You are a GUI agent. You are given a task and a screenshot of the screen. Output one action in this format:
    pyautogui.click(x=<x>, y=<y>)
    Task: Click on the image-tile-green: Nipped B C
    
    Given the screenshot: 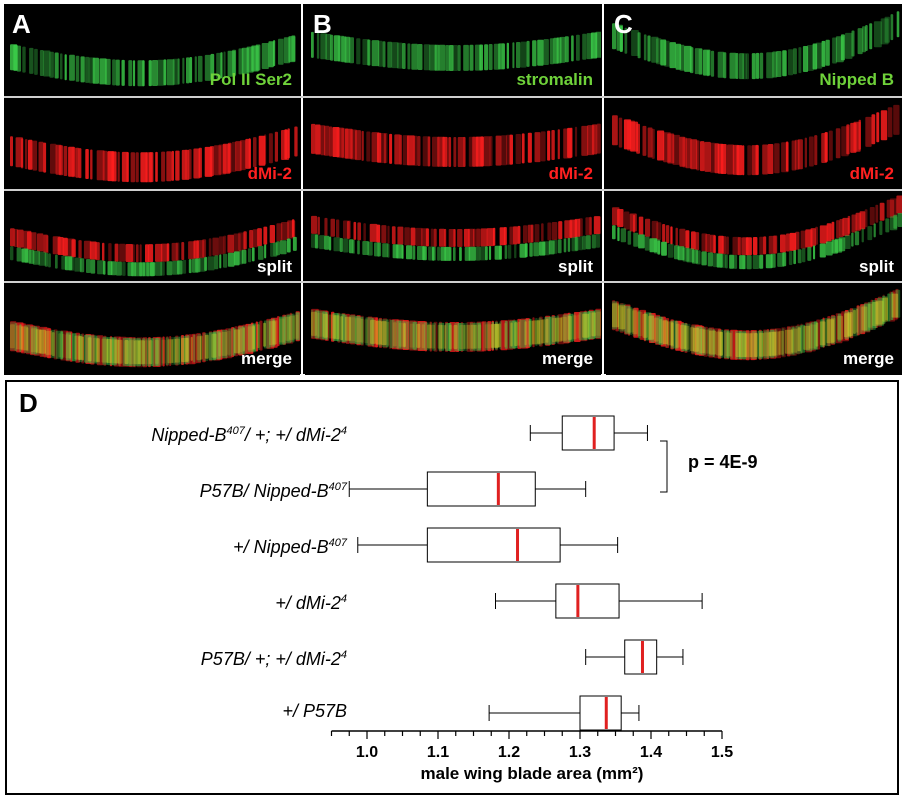 What is the action you would take?
    pyautogui.click(x=754, y=50)
    